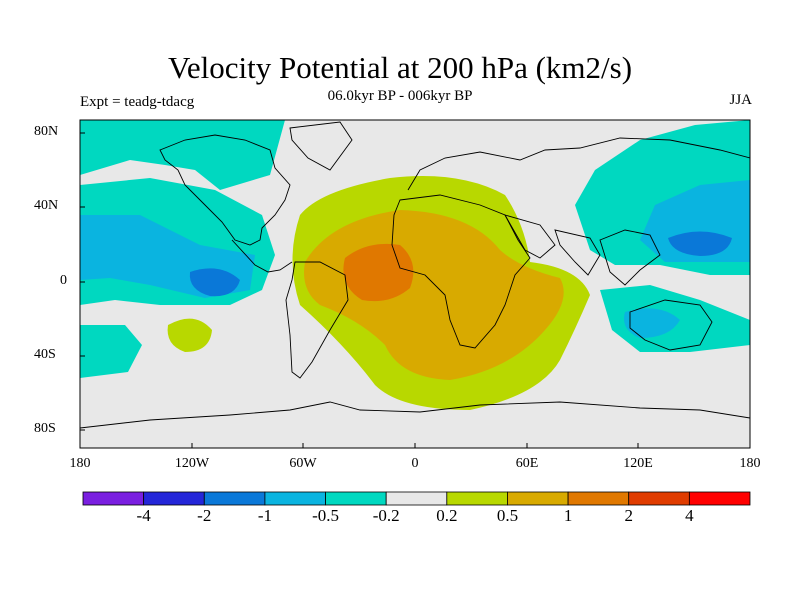  Describe the element at coordinates (46, 131) in the screenshot. I see `lat-tick-80n: 80N` at that location.